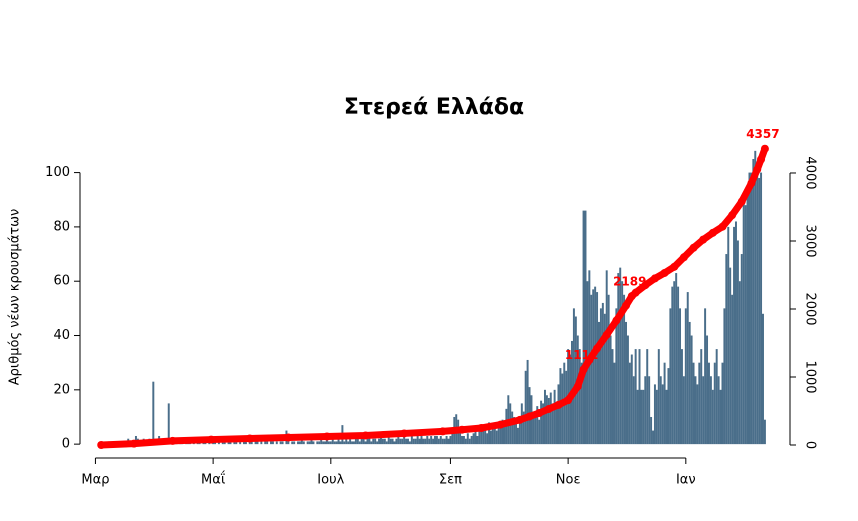 This screenshot has height=521, width=858. What do you see at coordinates (95, 480) in the screenshot?
I see `x-tick-label: Μαρ` at bounding box center [95, 480].